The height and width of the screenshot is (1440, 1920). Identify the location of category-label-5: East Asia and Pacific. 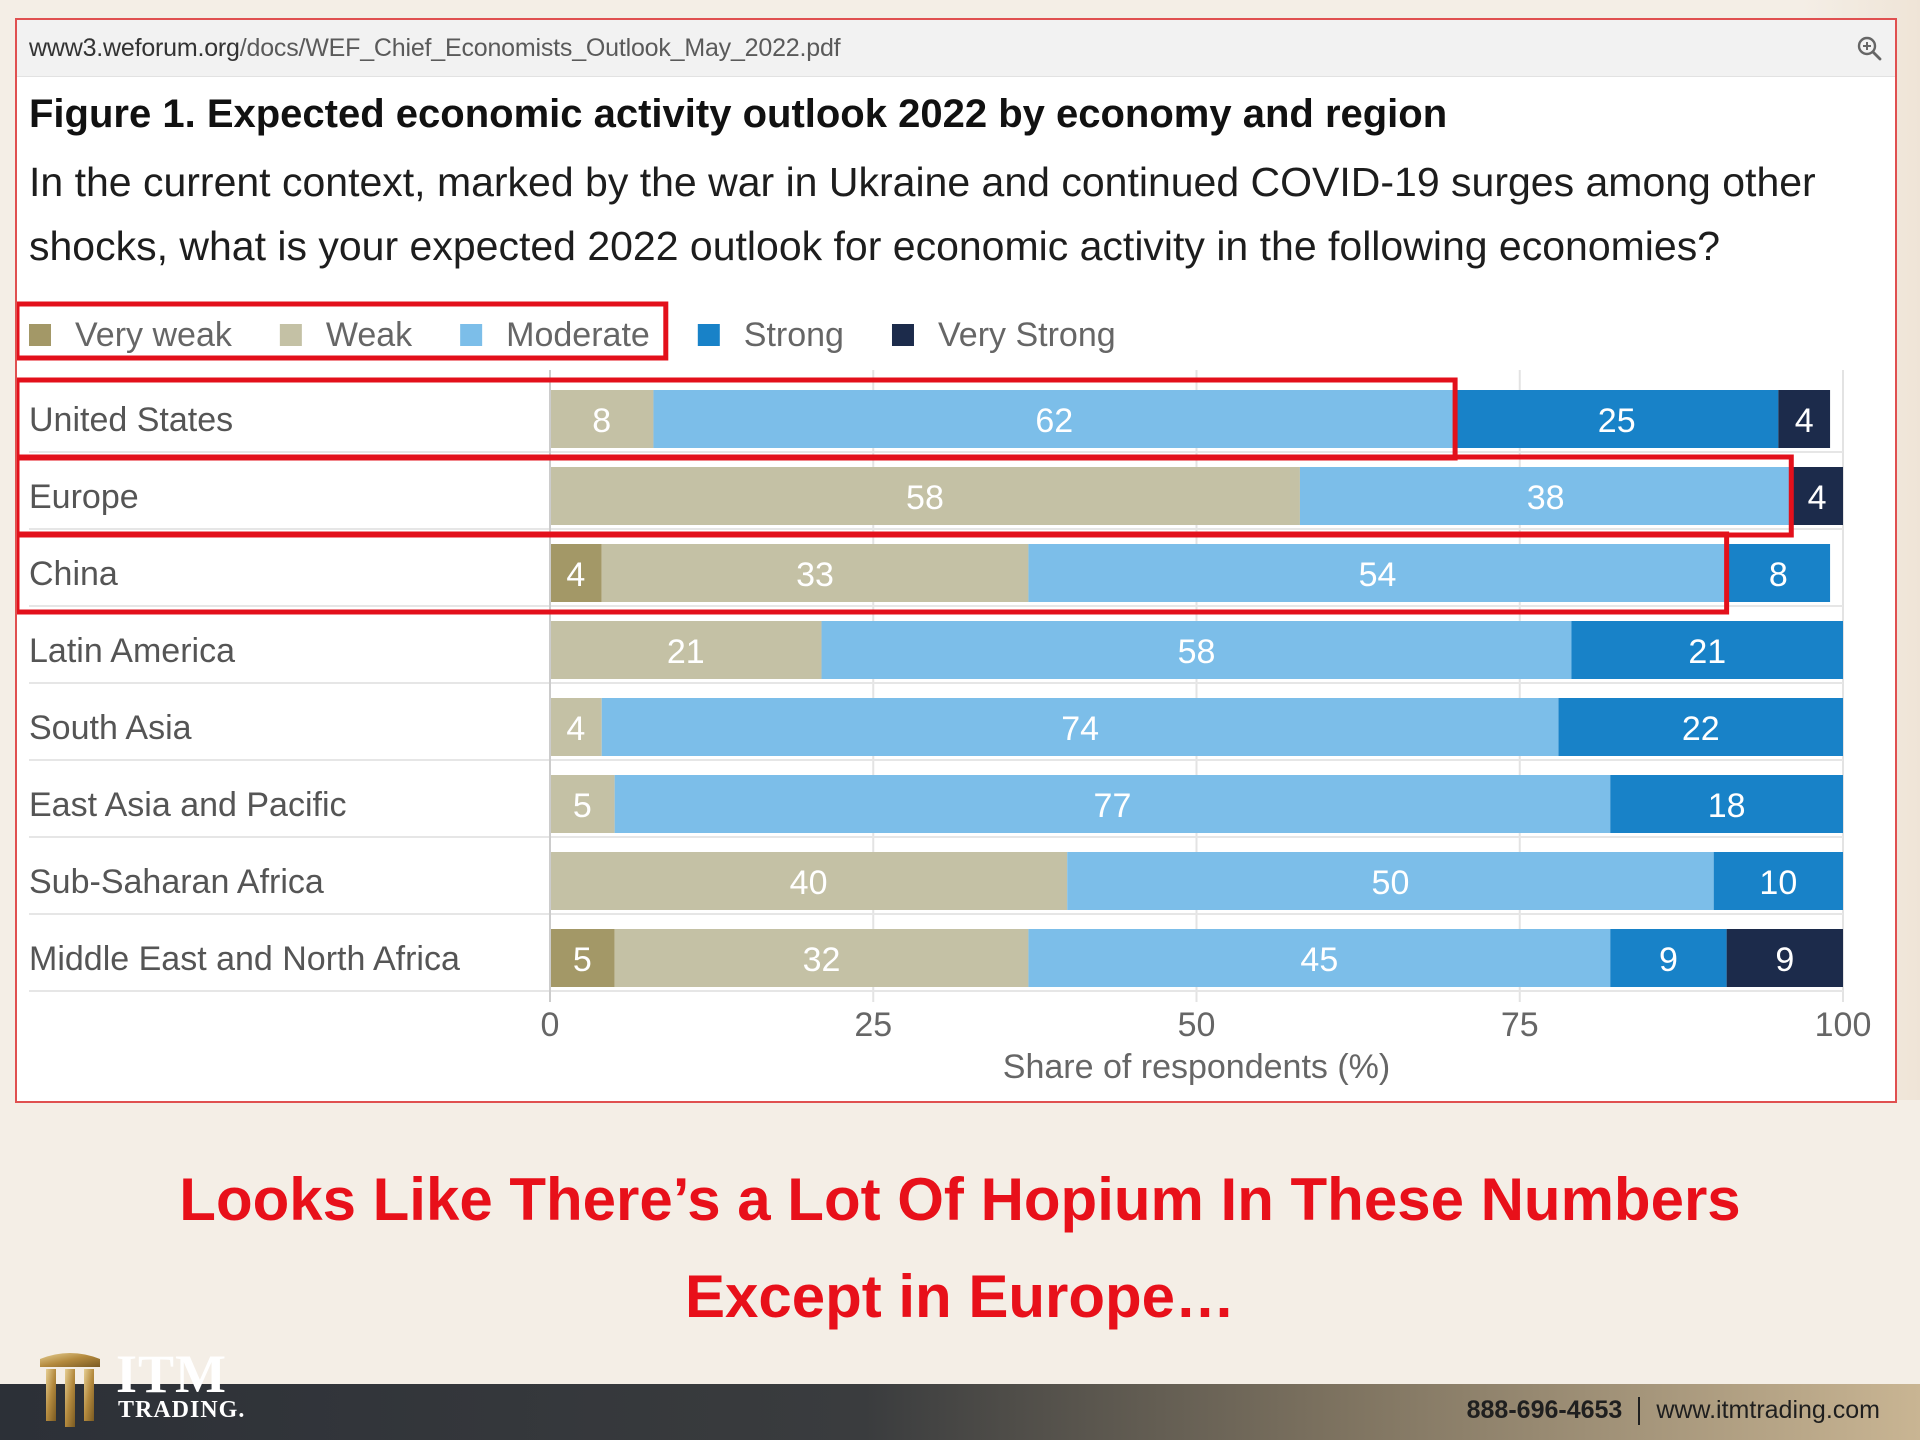
(188, 805).